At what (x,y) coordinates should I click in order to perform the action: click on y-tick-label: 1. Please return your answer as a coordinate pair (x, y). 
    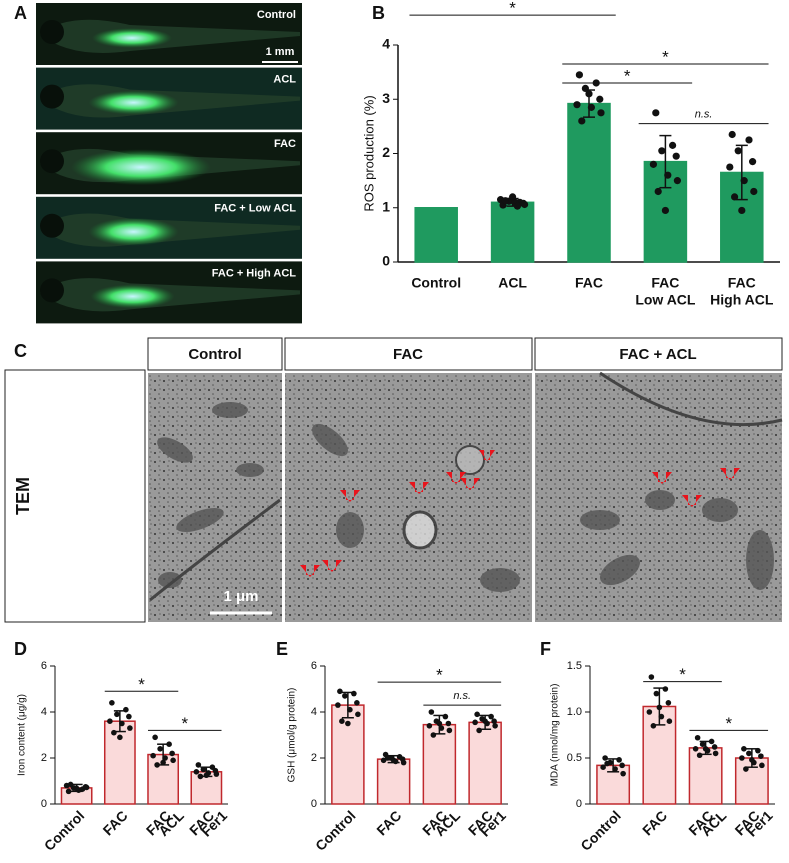
    Looking at the image, I should click on (386, 206).